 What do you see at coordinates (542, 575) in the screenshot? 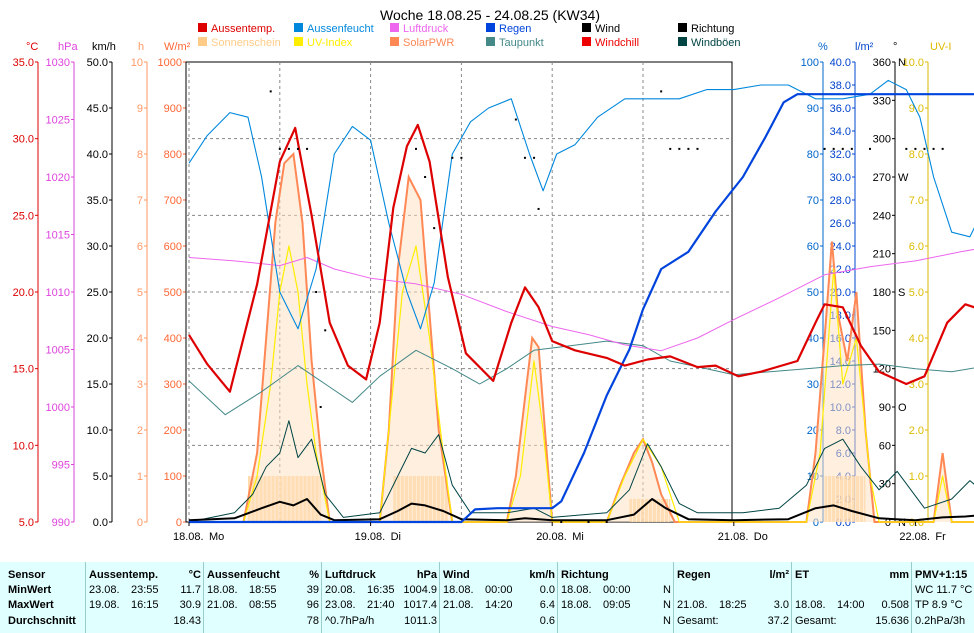
I see `column-unit-wind: km/h` at bounding box center [542, 575].